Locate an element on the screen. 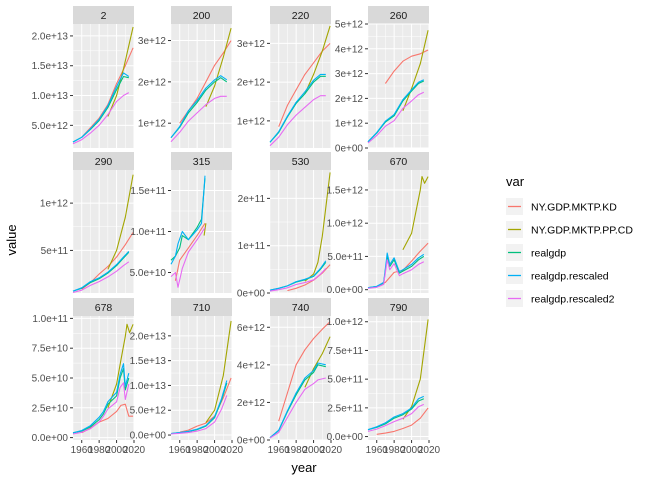  y-tick-label: 1.0e+11 is located at coordinates (148, 232).